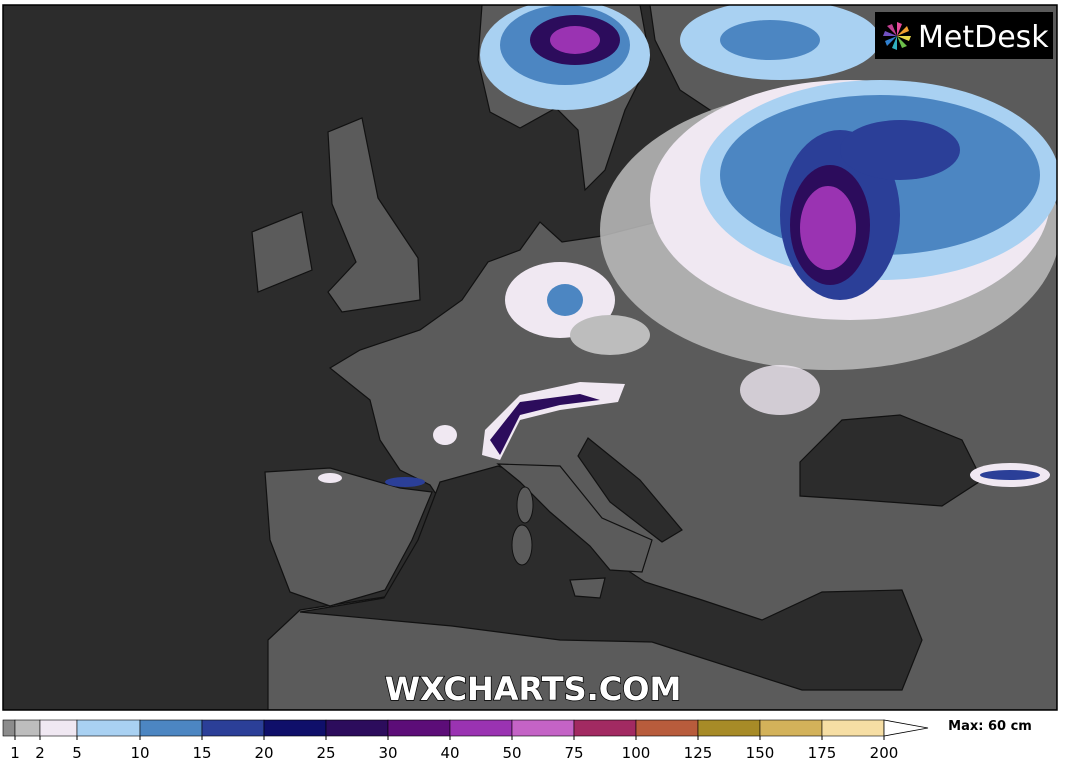 This screenshot has width=1074, height=778. I want to click on legend-label: 150, so click(760, 753).